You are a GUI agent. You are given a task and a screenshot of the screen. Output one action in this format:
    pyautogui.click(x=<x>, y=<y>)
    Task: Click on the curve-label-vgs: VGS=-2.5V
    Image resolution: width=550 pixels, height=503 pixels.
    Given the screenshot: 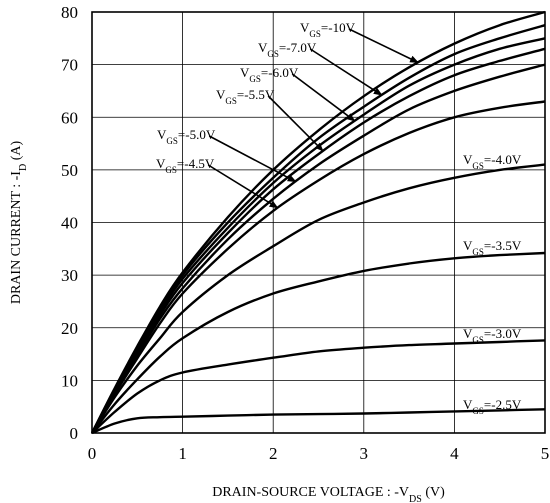 What is the action you would take?
    pyautogui.click(x=492, y=406)
    